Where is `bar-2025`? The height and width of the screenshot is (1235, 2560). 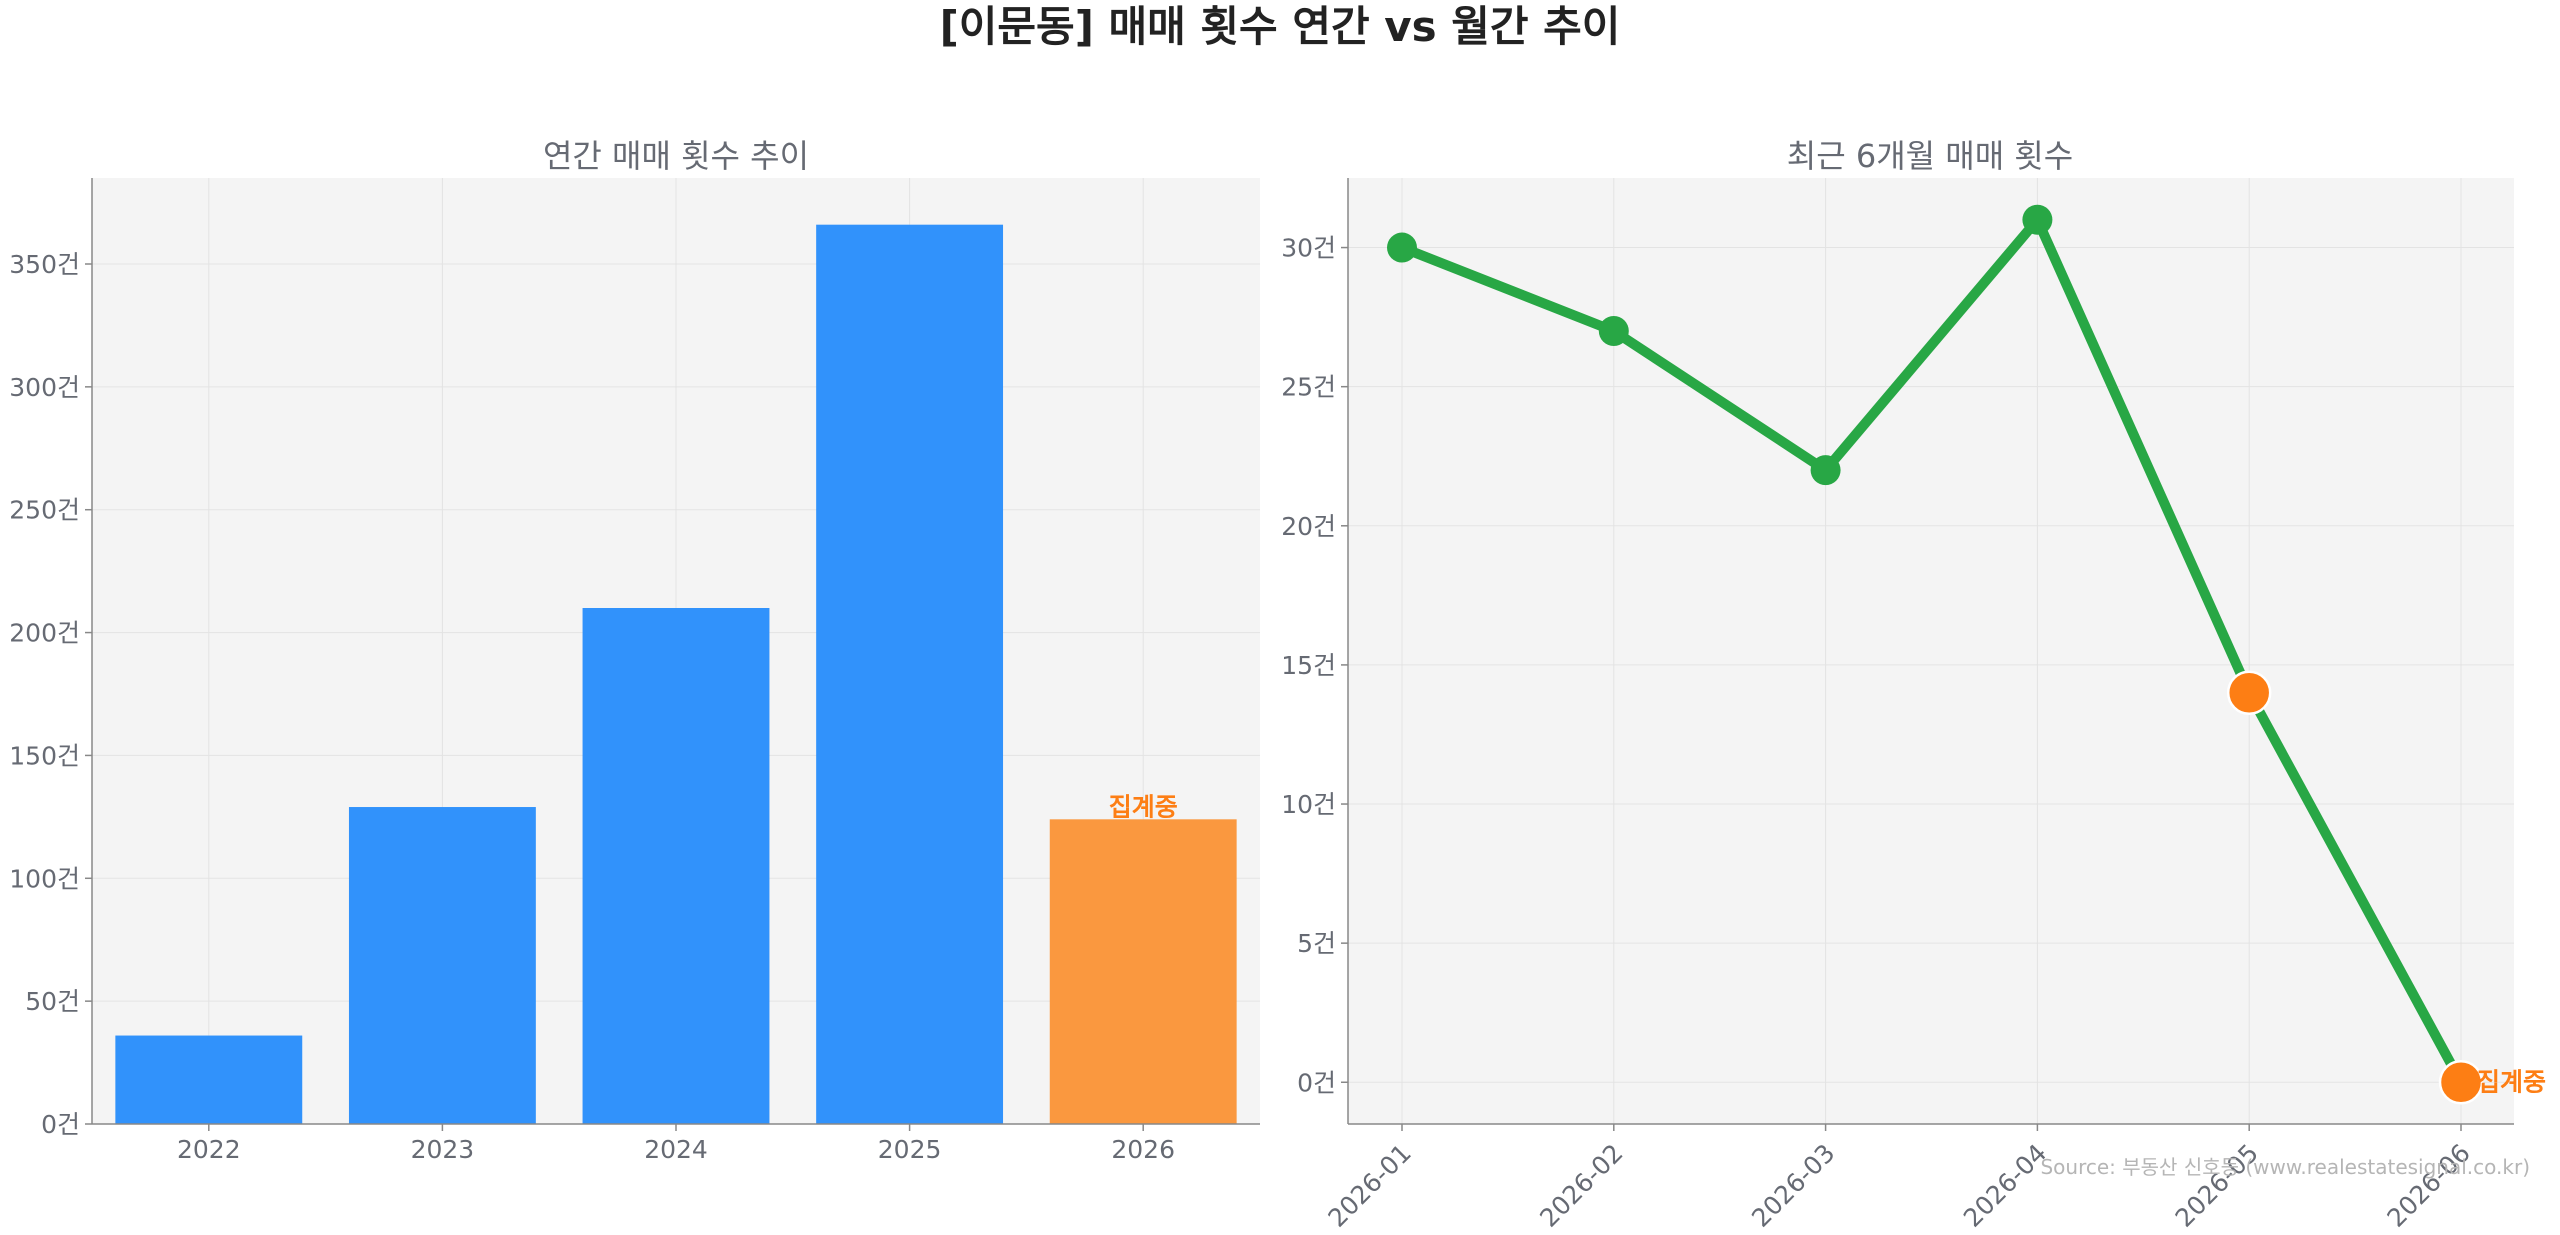
bar-2025 is located at coordinates (910, 674).